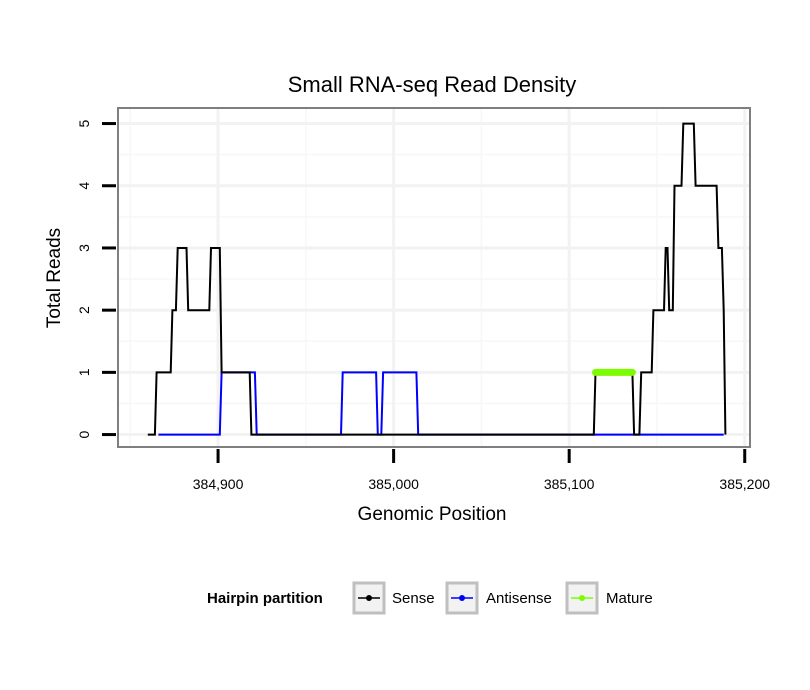 The image size is (810, 690). Describe the element at coordinates (393, 484) in the screenshot. I see `x-tick-label: 385,000` at that location.